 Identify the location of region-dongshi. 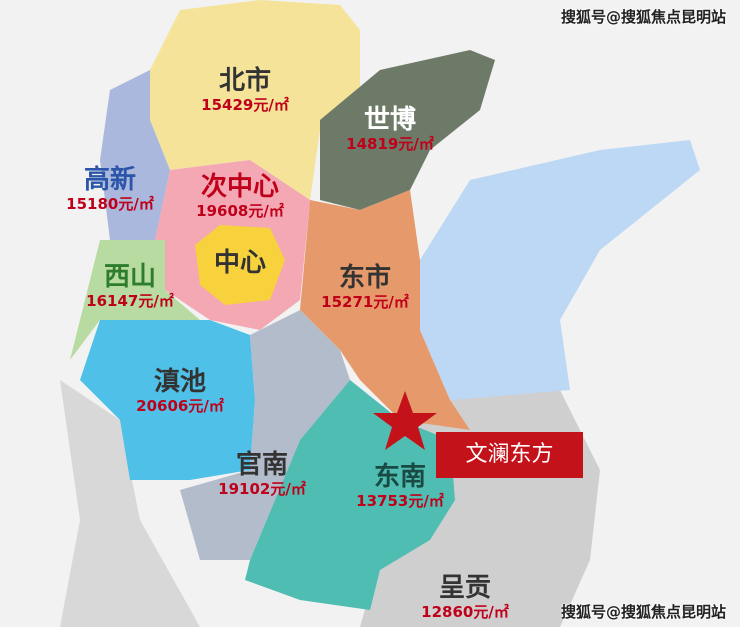
(385, 310).